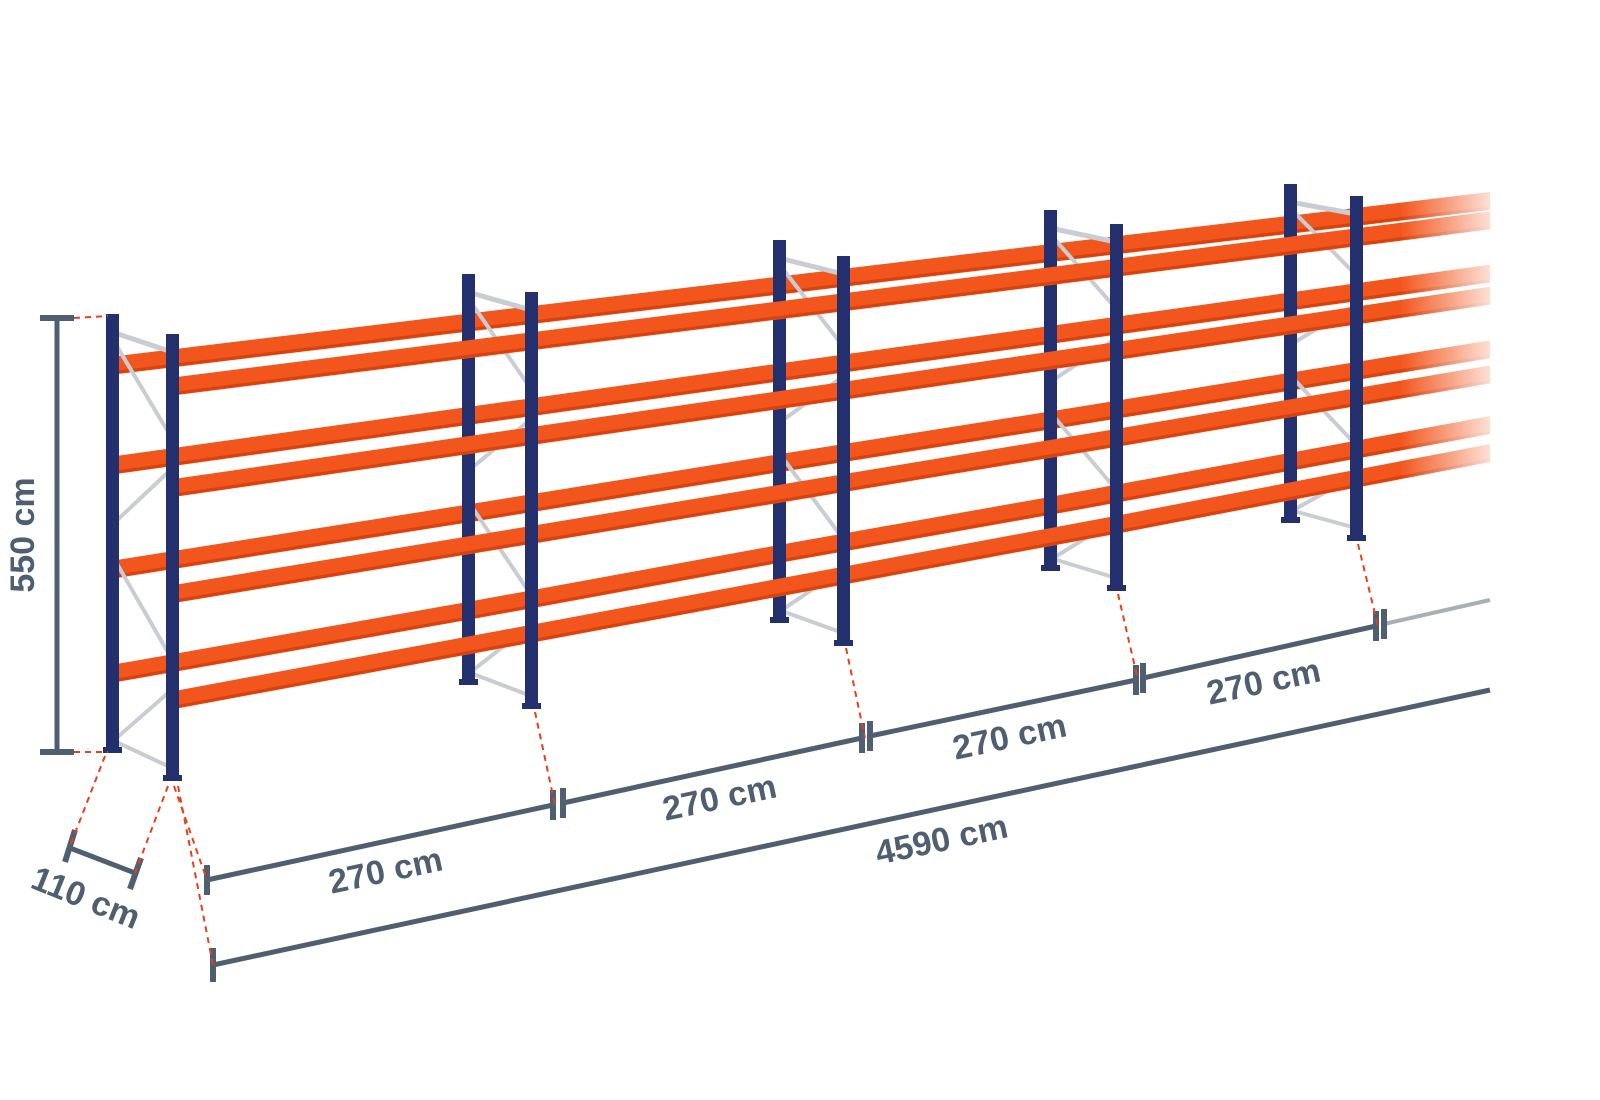 This screenshot has height=1100, width=1600. Describe the element at coordinates (70, 846) in the screenshot. I see `depth-tick` at that location.